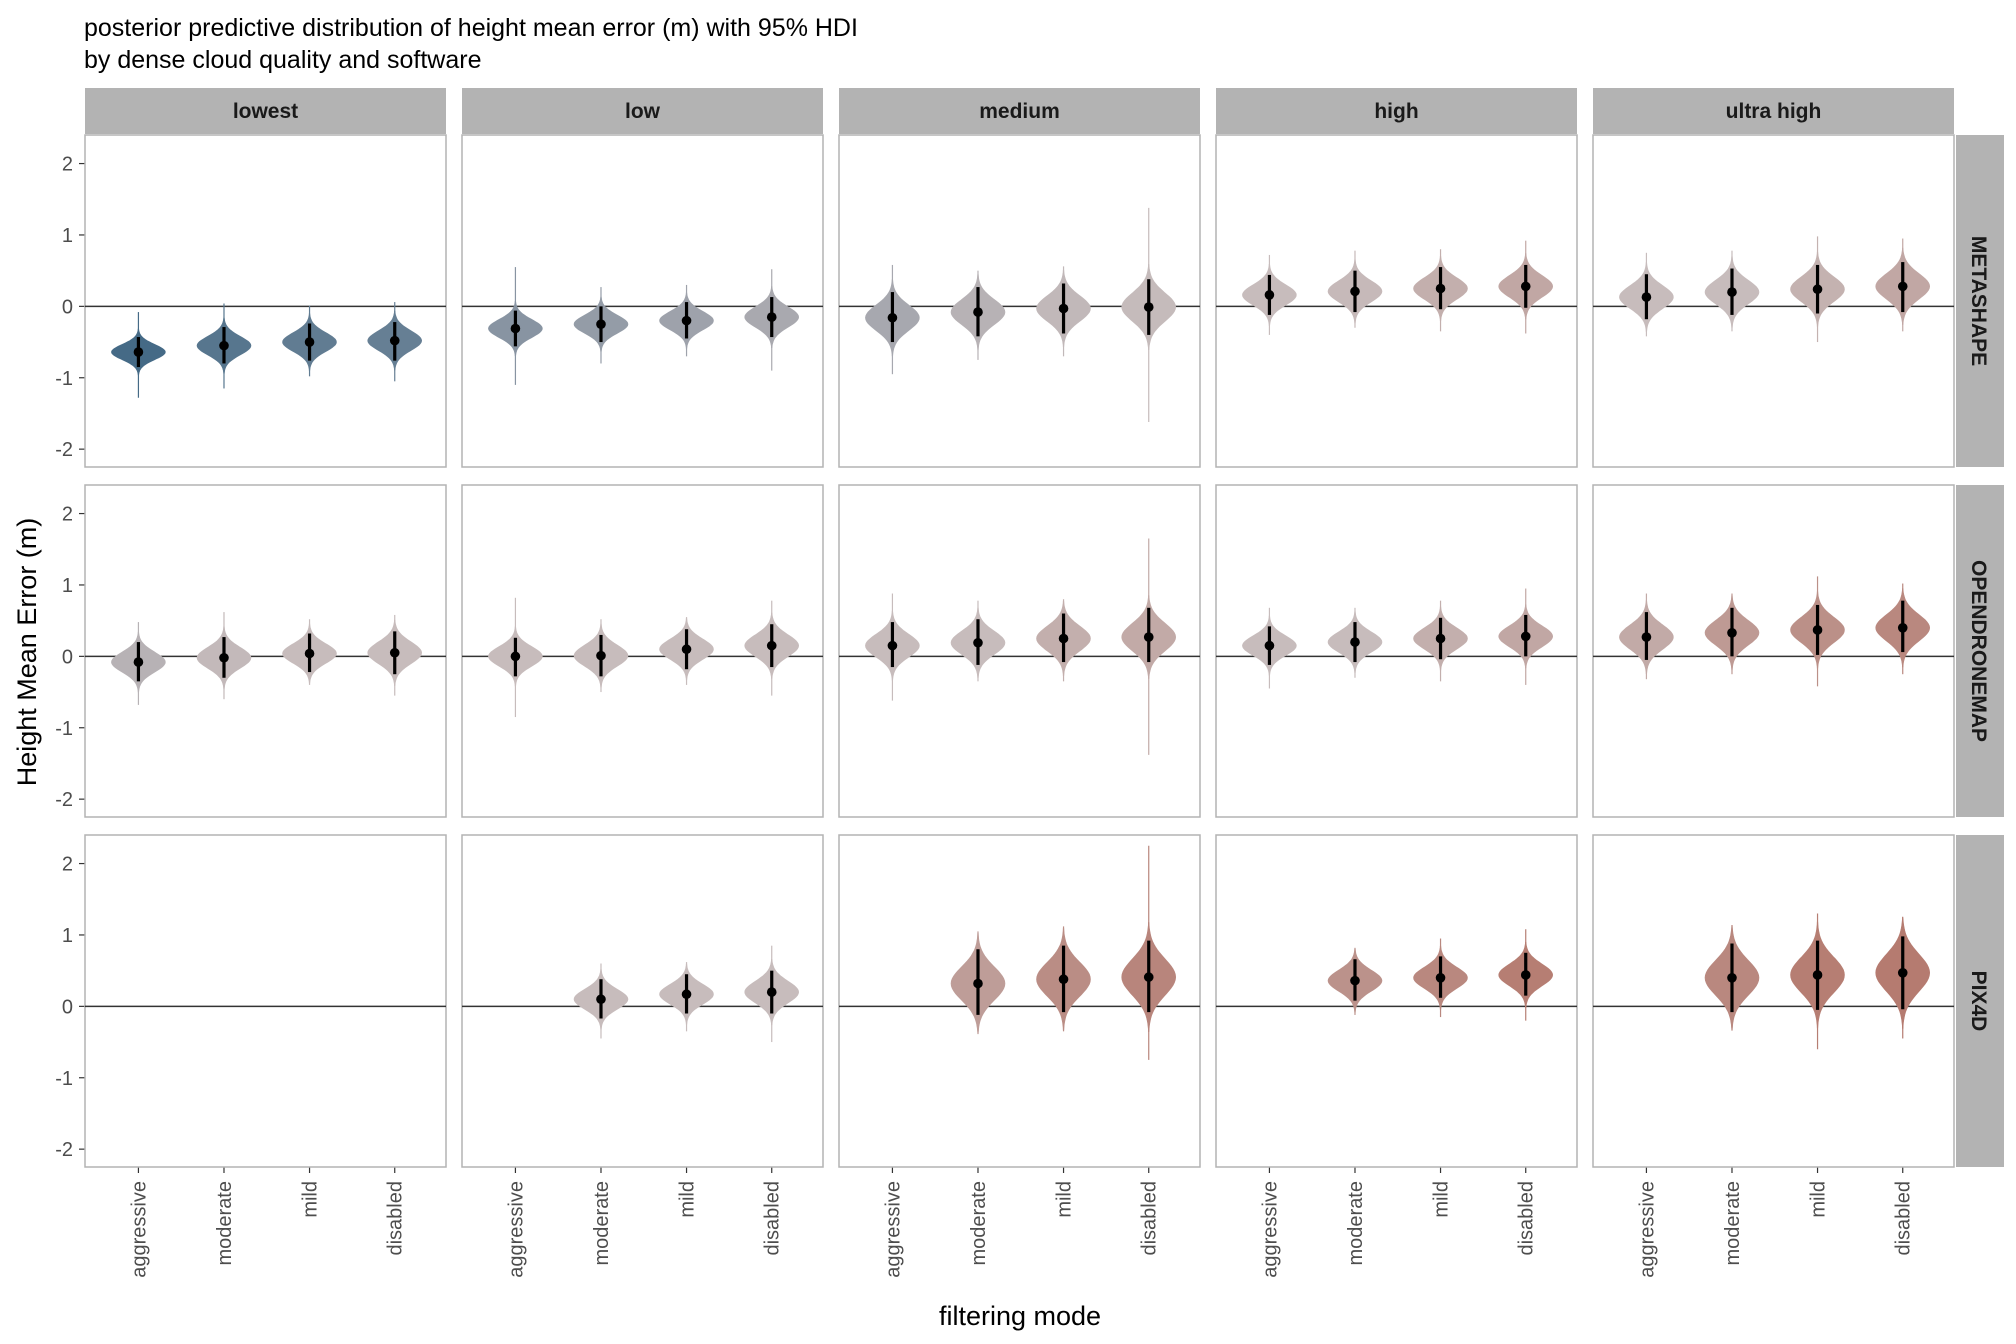 The width and height of the screenshot is (2016, 1344). What do you see at coordinates (27, 652) in the screenshot?
I see `y-axis-title: Height Mean Error (m)` at bounding box center [27, 652].